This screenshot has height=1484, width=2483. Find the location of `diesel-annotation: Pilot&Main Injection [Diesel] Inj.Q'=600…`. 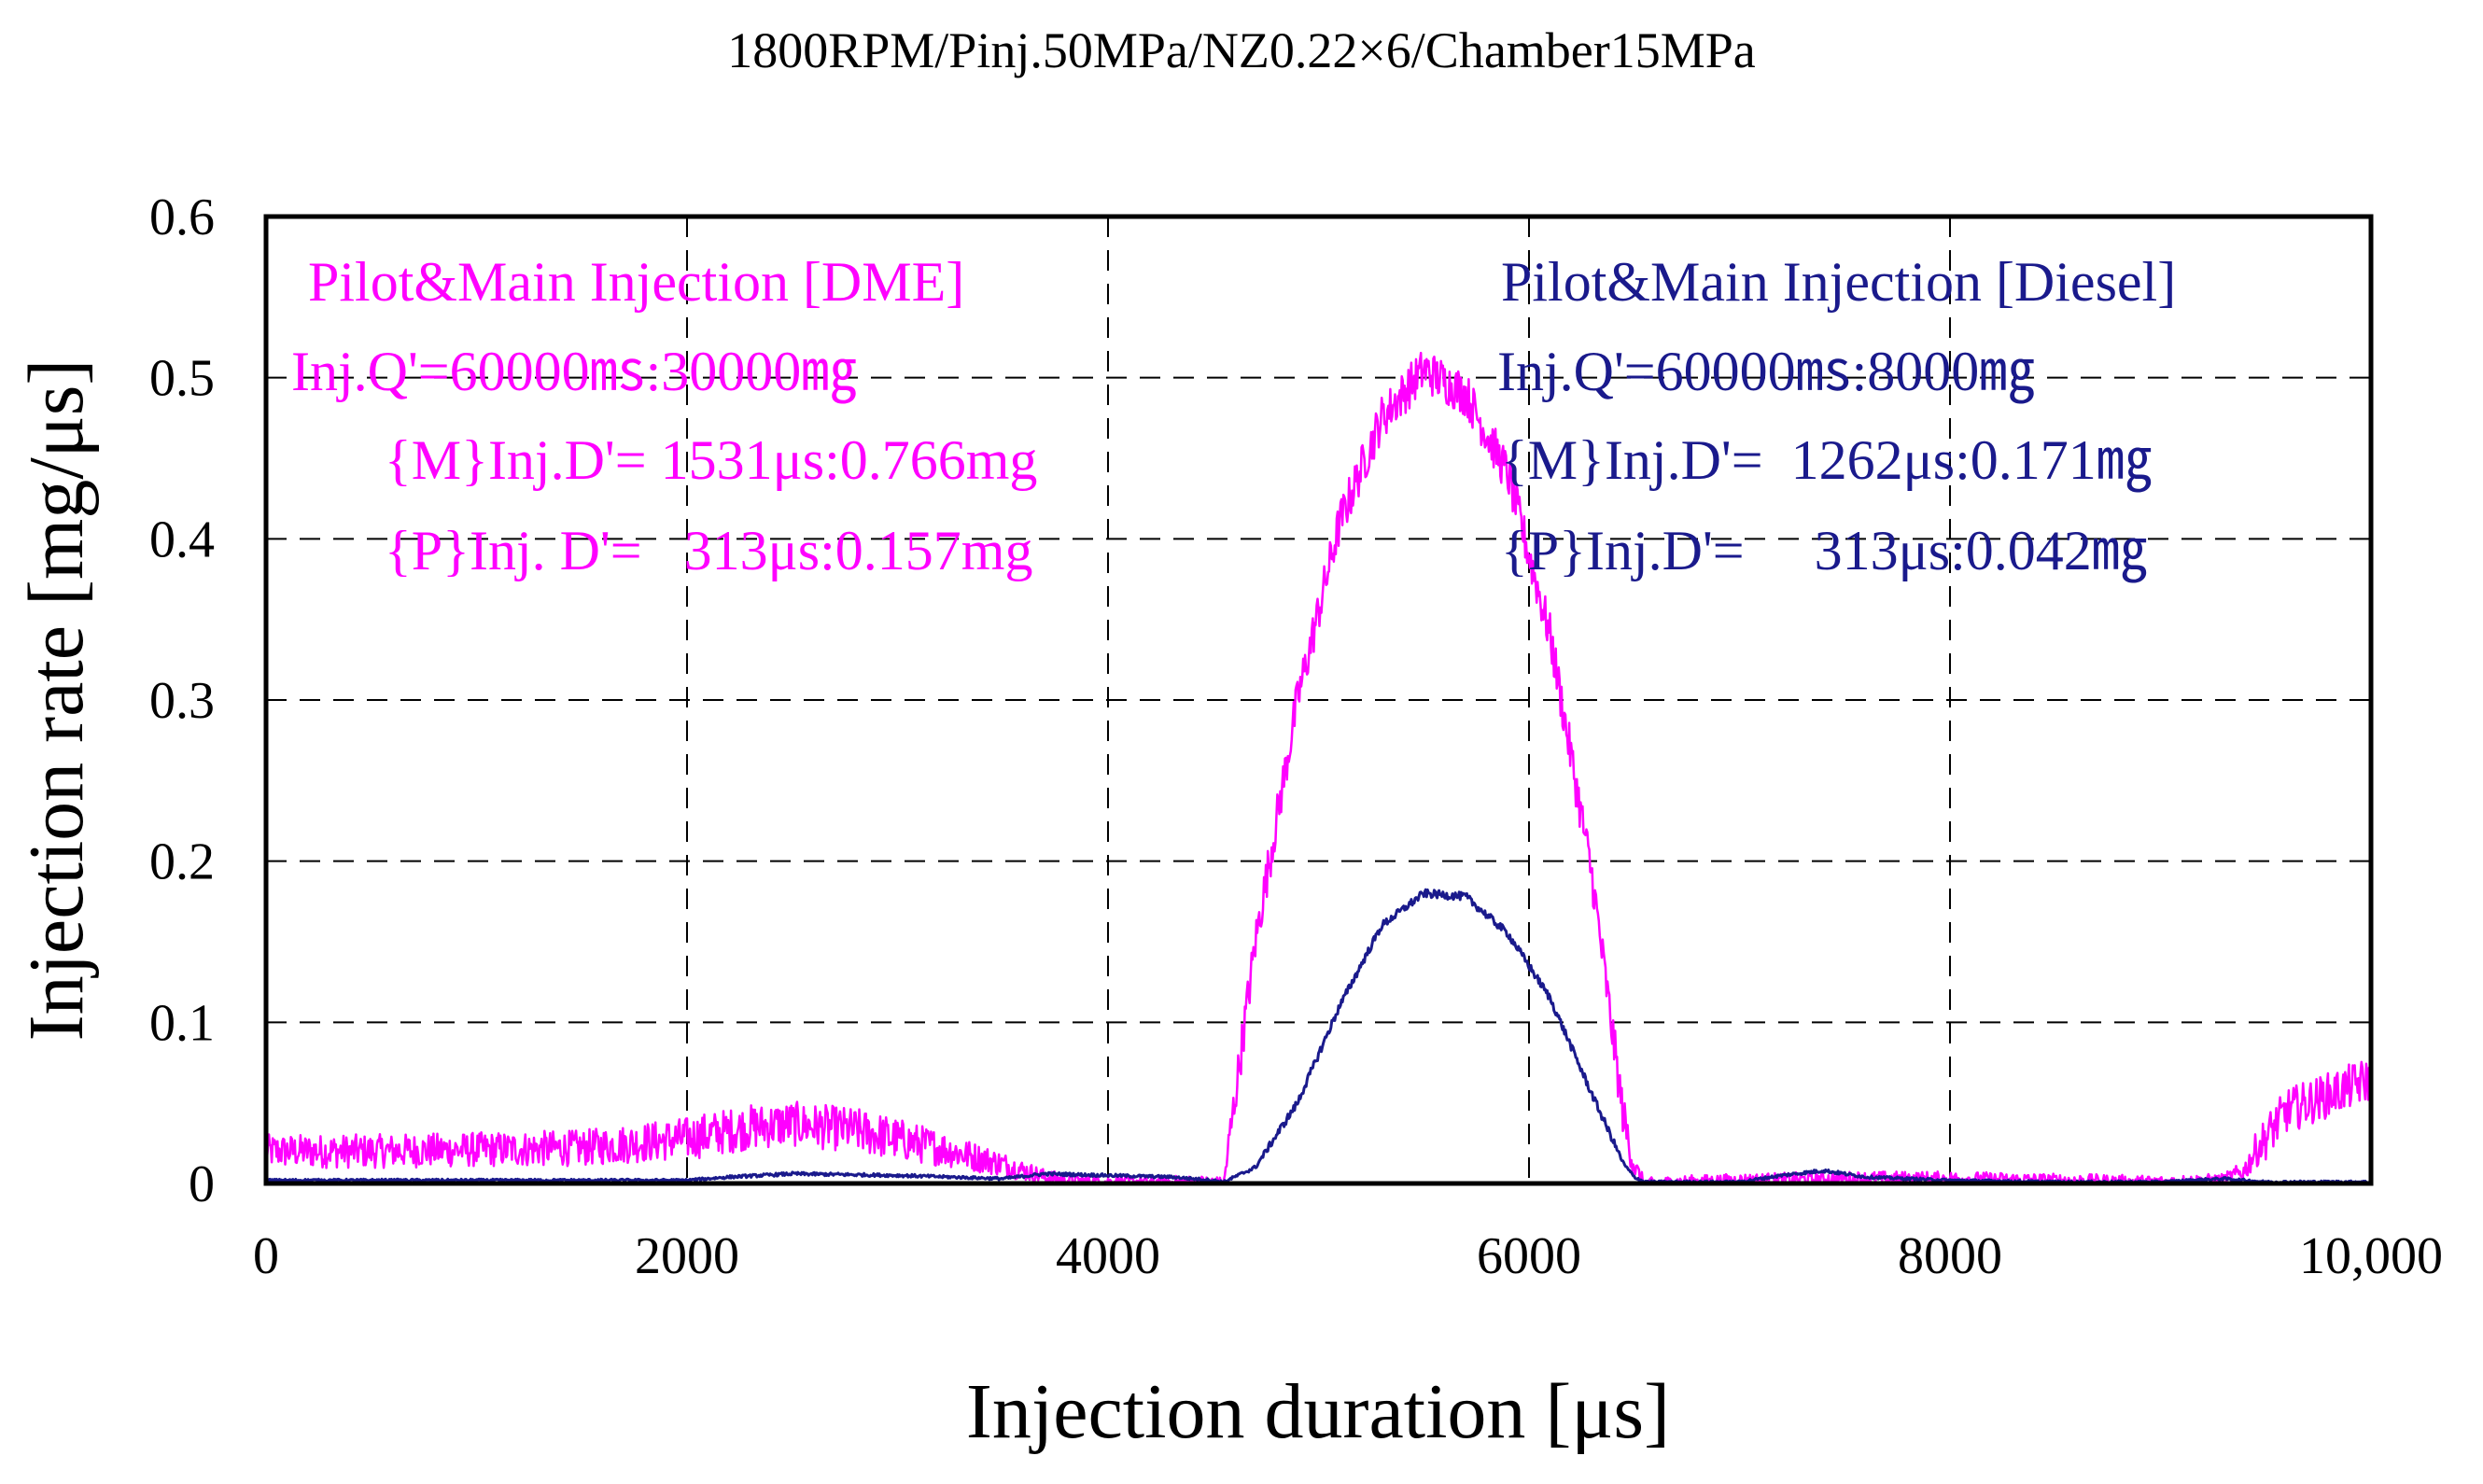

diesel-annotation: Pilot&Main Injection [Diesel] Inj.Q'=600… is located at coordinates (1836, 417).